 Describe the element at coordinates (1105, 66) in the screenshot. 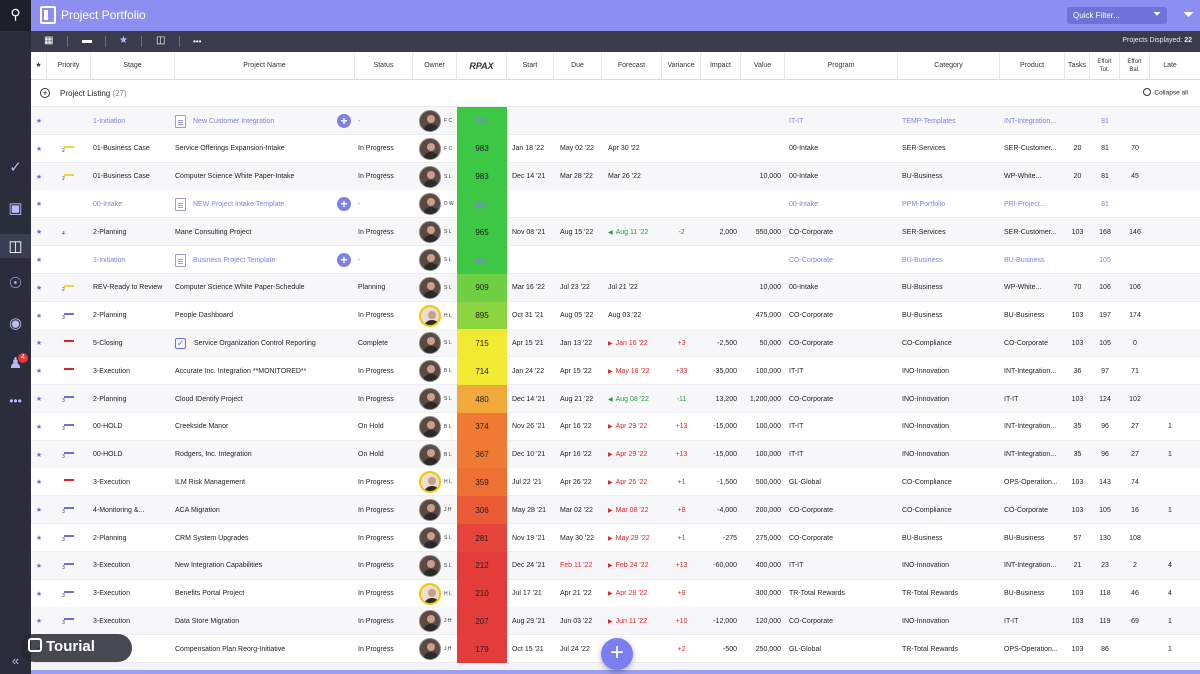

I see `col-effort-tot: Effort Tot.` at that location.